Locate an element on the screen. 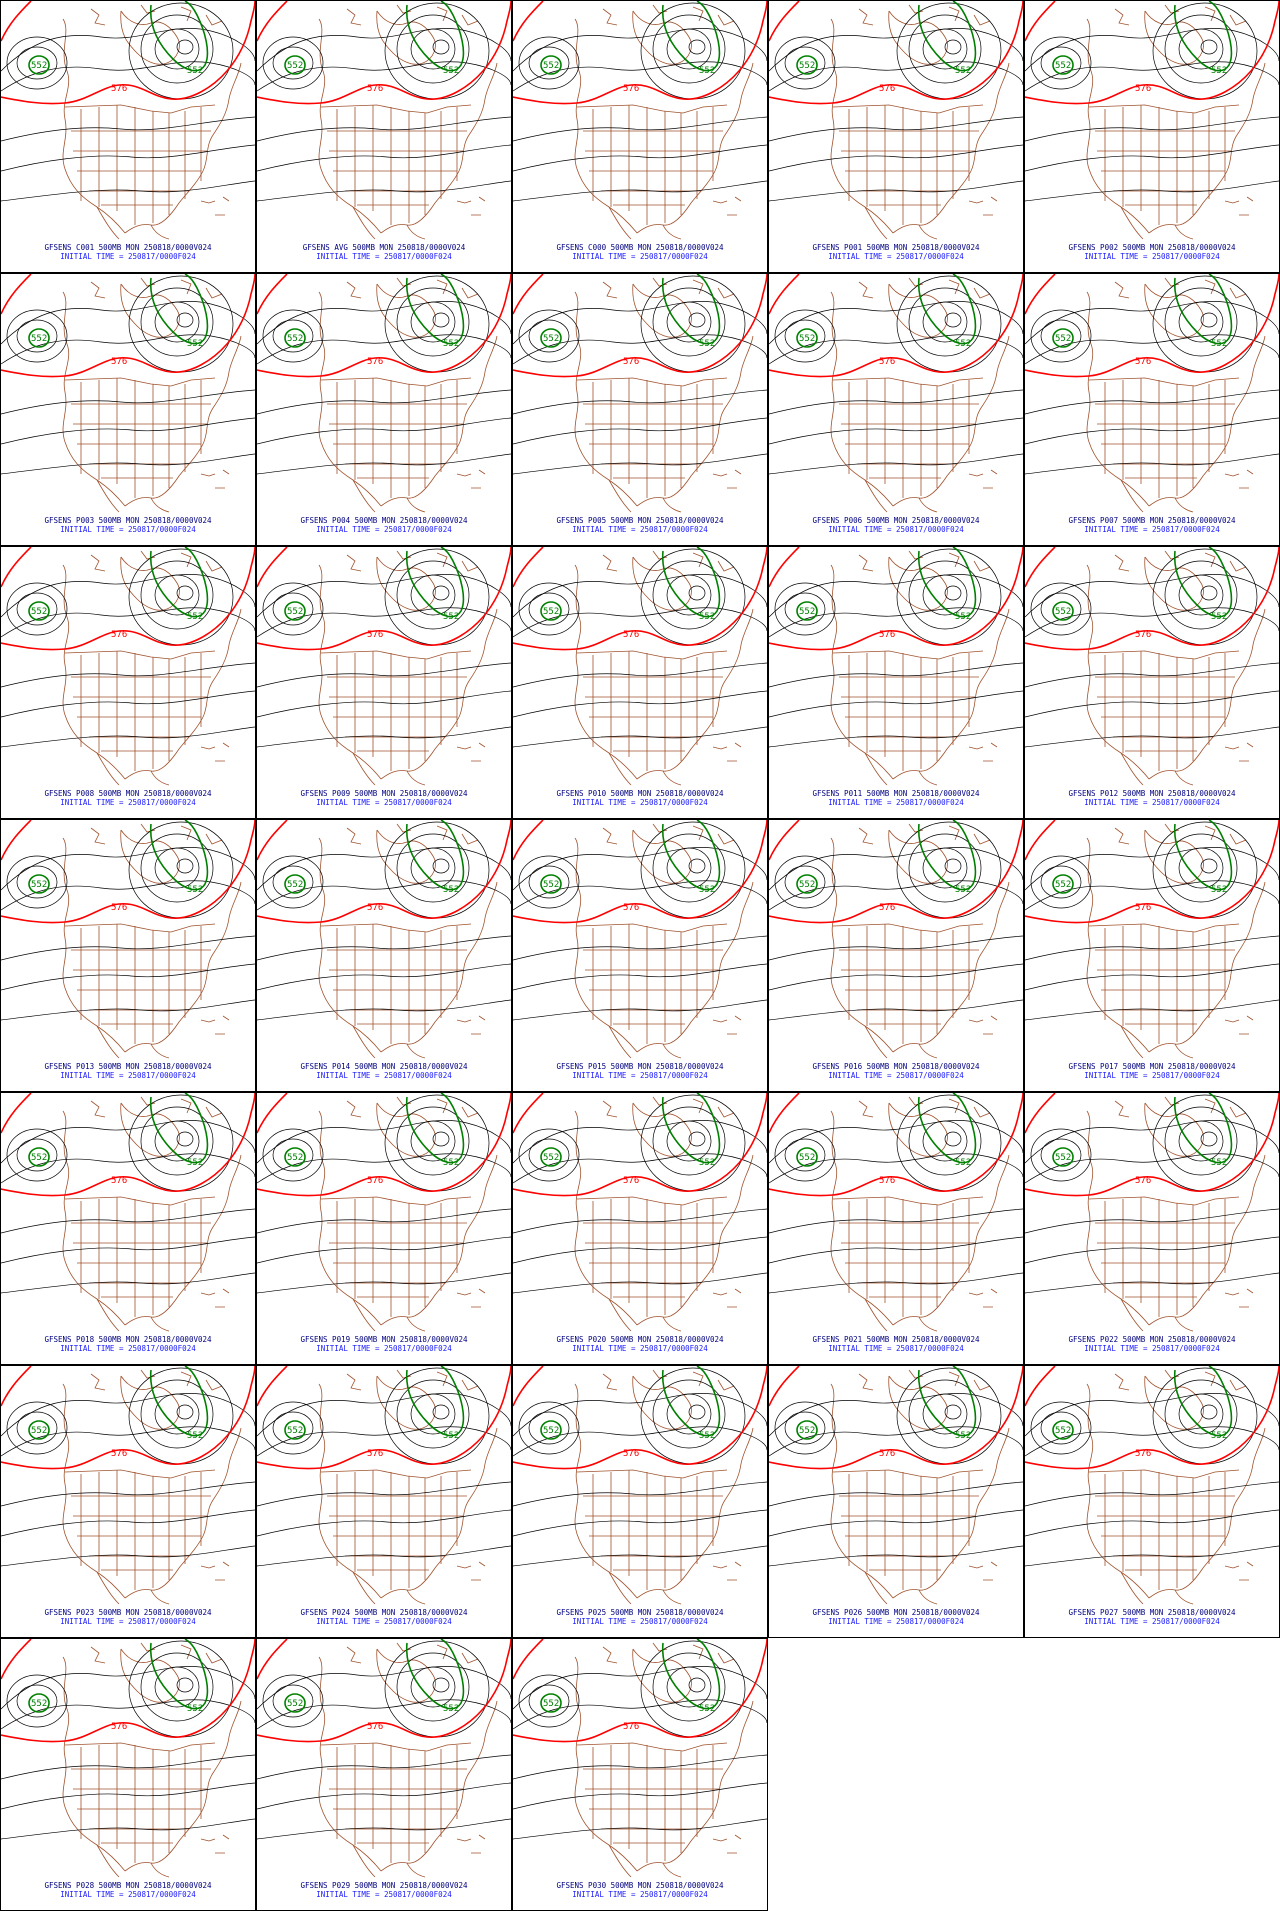 This screenshot has width=1280, height=1911. panel-title: GFSENS P012 500MB MON 250818/0000V024 is located at coordinates (1152, 793).